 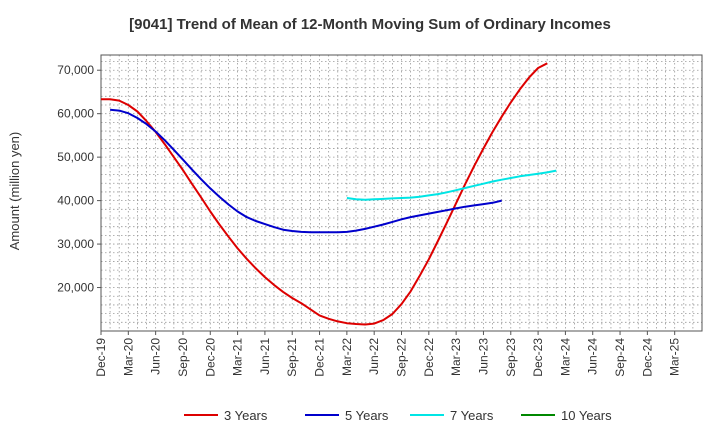 I want to click on x-tick-label: Dec-21, so click(x=320, y=357).